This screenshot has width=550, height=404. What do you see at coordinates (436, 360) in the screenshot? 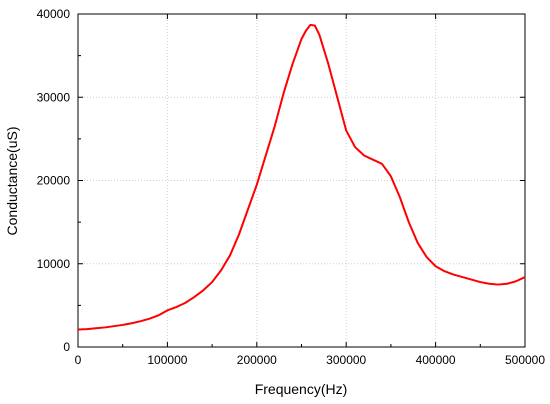
I see `x-tick-label: 400000` at bounding box center [436, 360].